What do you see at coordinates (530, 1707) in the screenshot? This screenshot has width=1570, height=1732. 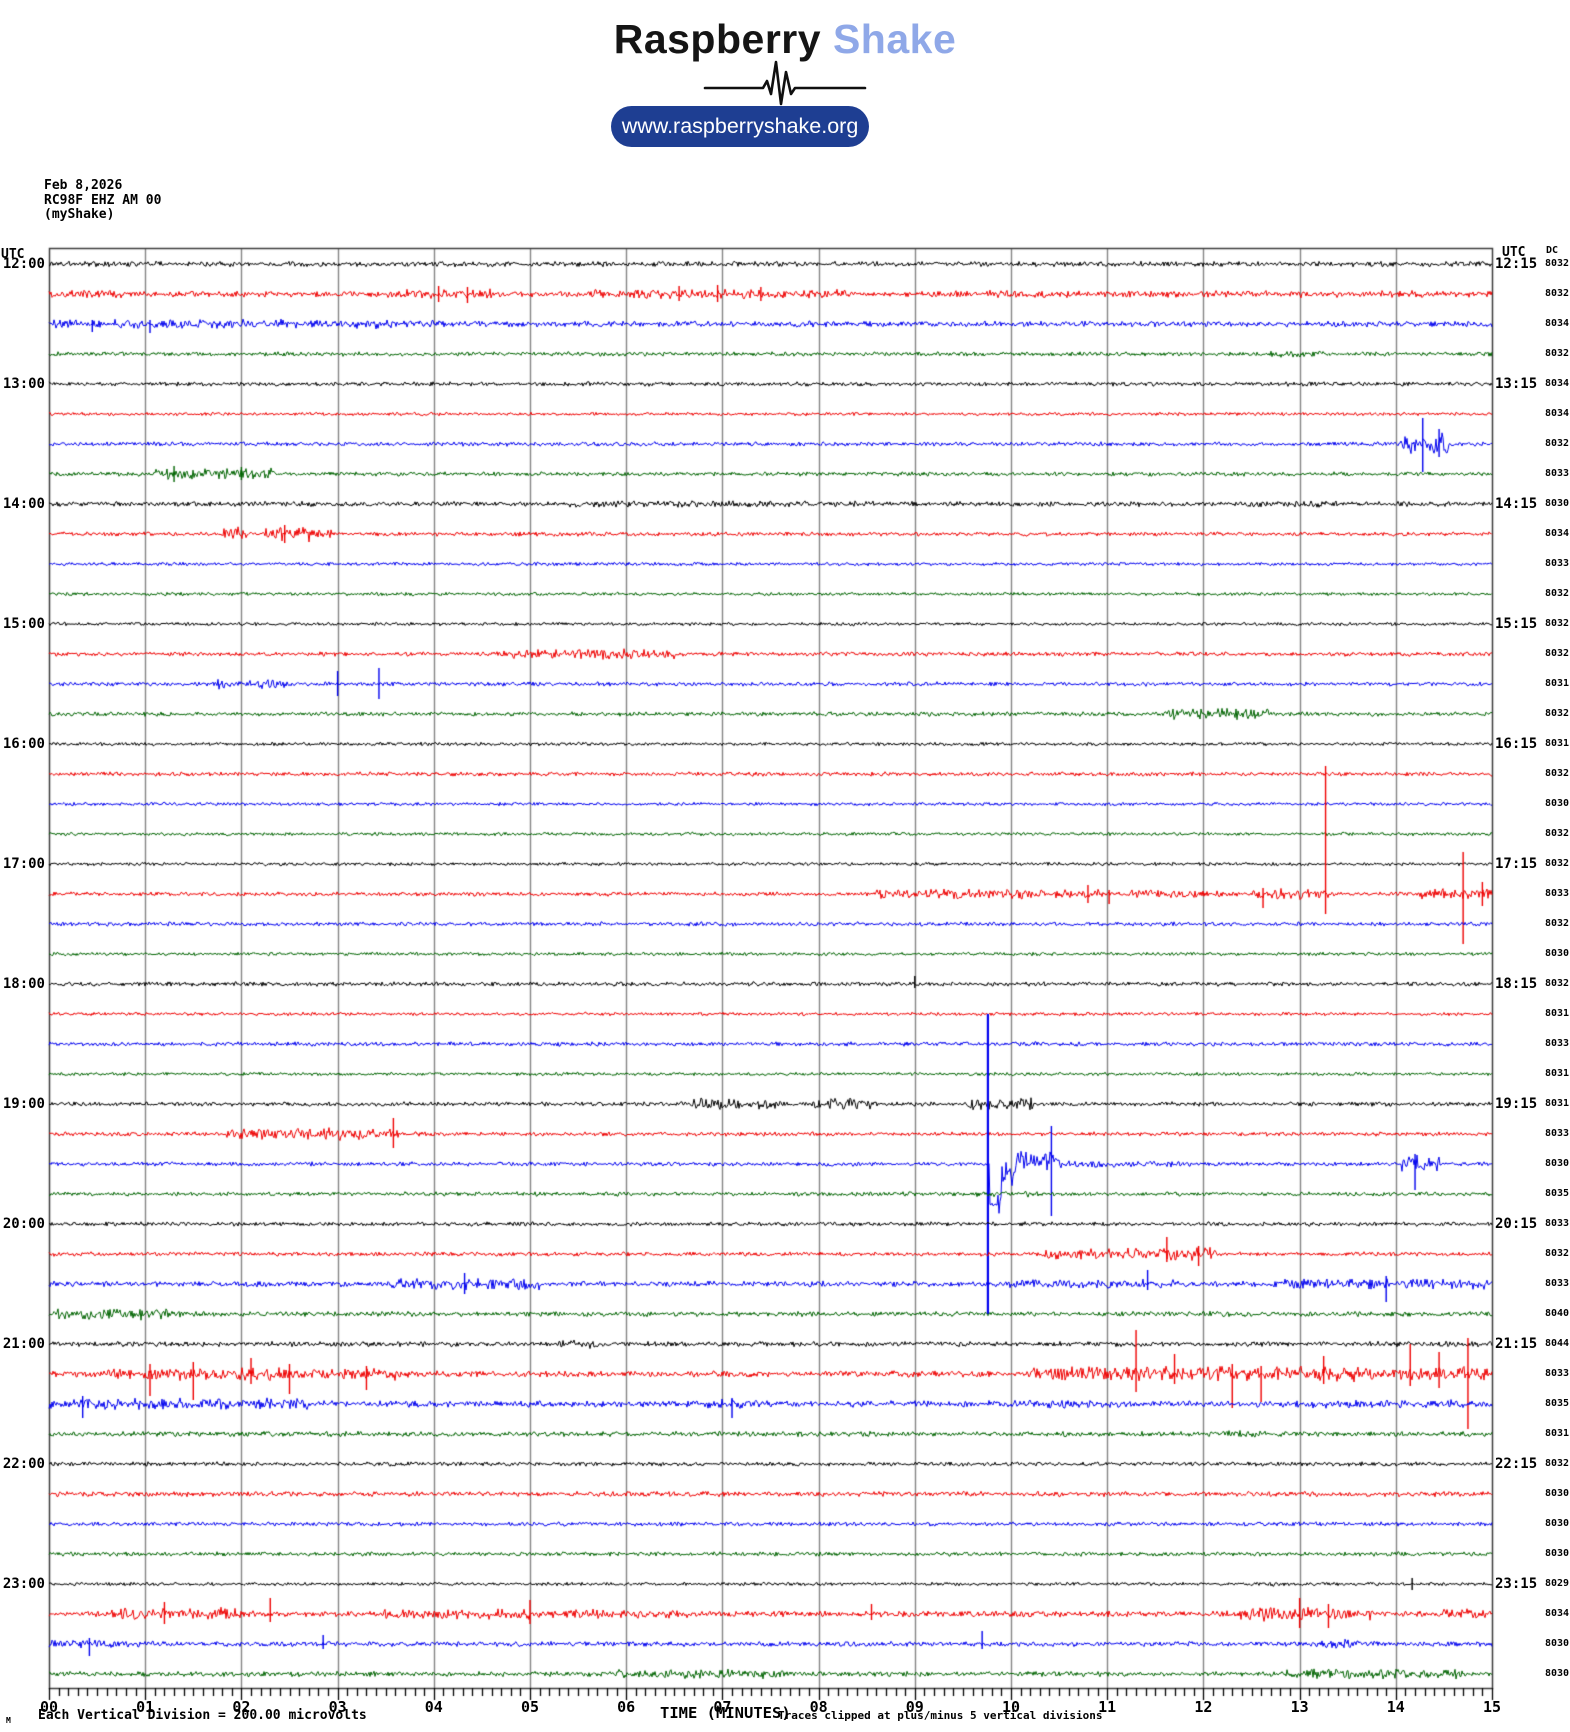 I see `minute-label: 05` at bounding box center [530, 1707].